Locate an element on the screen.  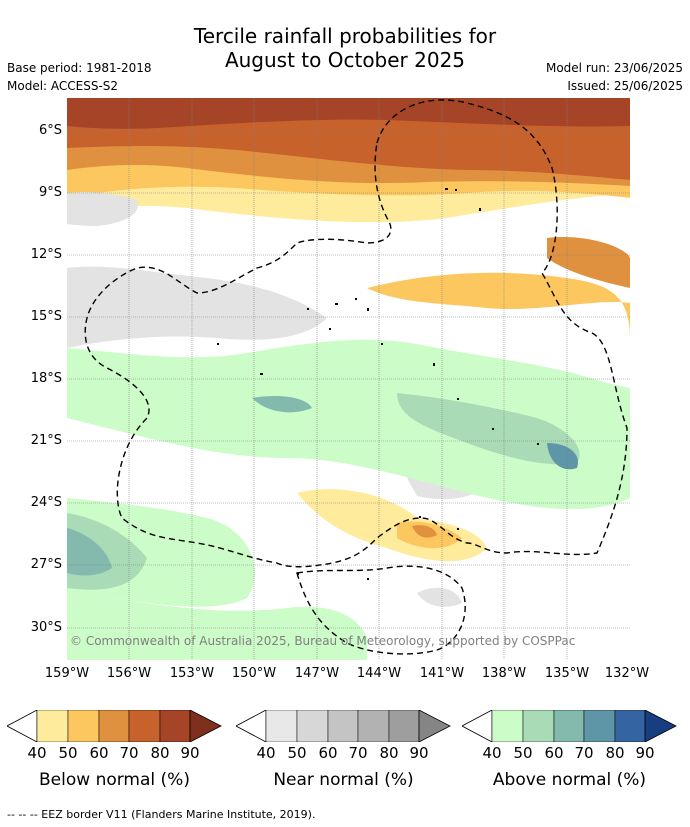
colorbar-above is located at coordinates (569, 726).